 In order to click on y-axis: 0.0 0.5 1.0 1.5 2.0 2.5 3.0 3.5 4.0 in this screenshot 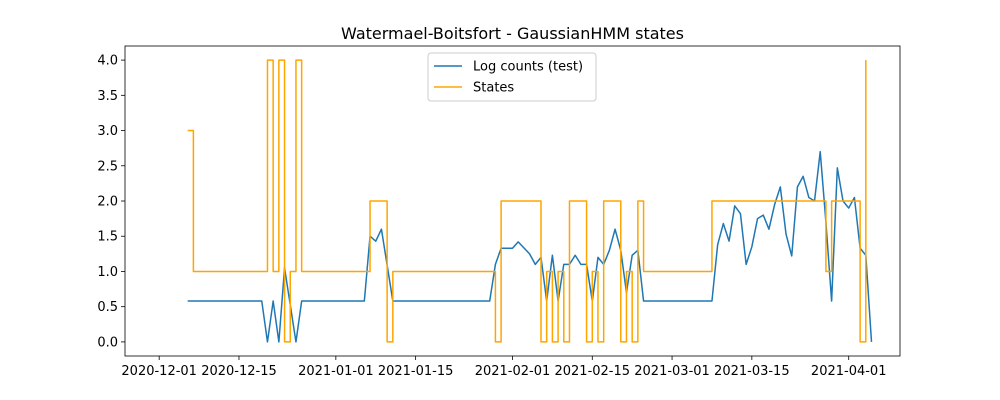, I will do `click(111, 202)`.